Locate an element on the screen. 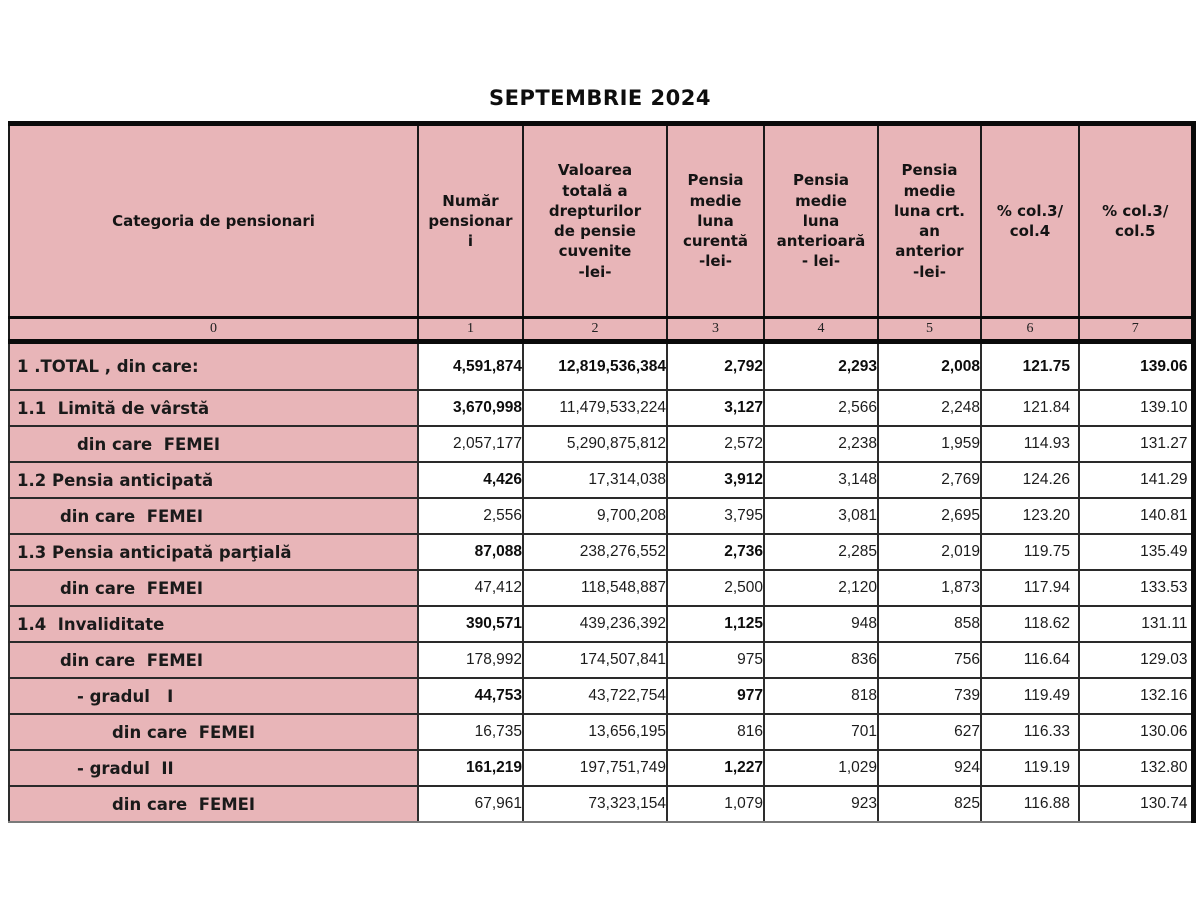  cell-value: 2,566 is located at coordinates (821, 408).